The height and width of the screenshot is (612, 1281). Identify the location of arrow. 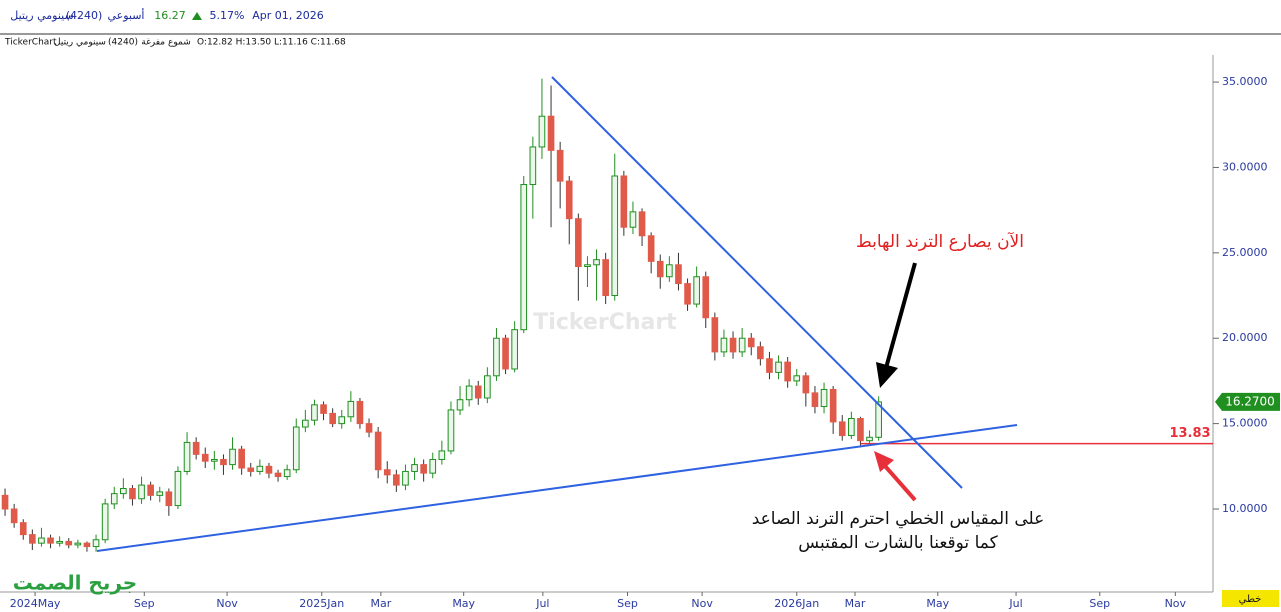
(900, 315).